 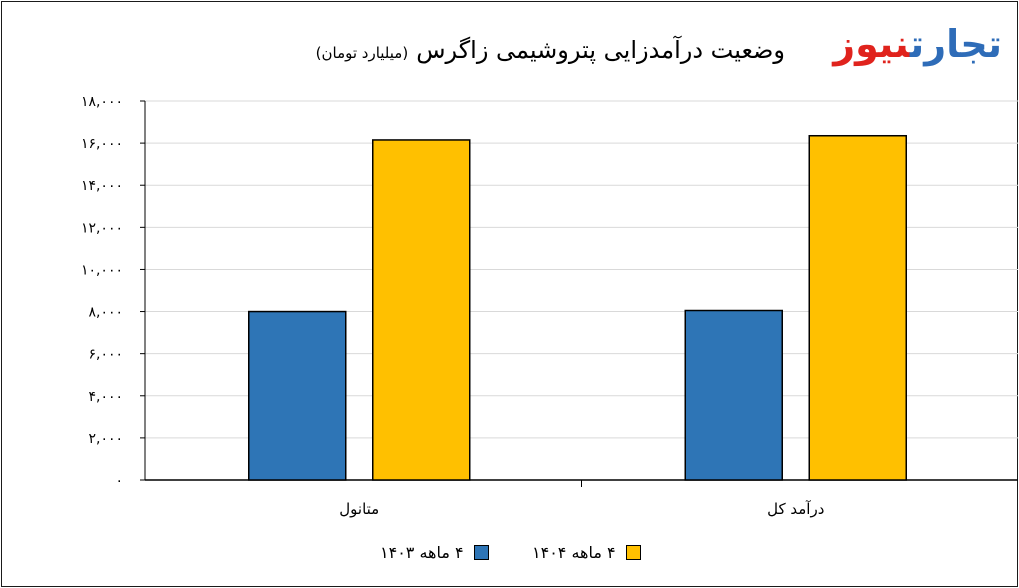 I want to click on y-tick-label: ۱۶,۰۰۰, so click(x=102, y=144).